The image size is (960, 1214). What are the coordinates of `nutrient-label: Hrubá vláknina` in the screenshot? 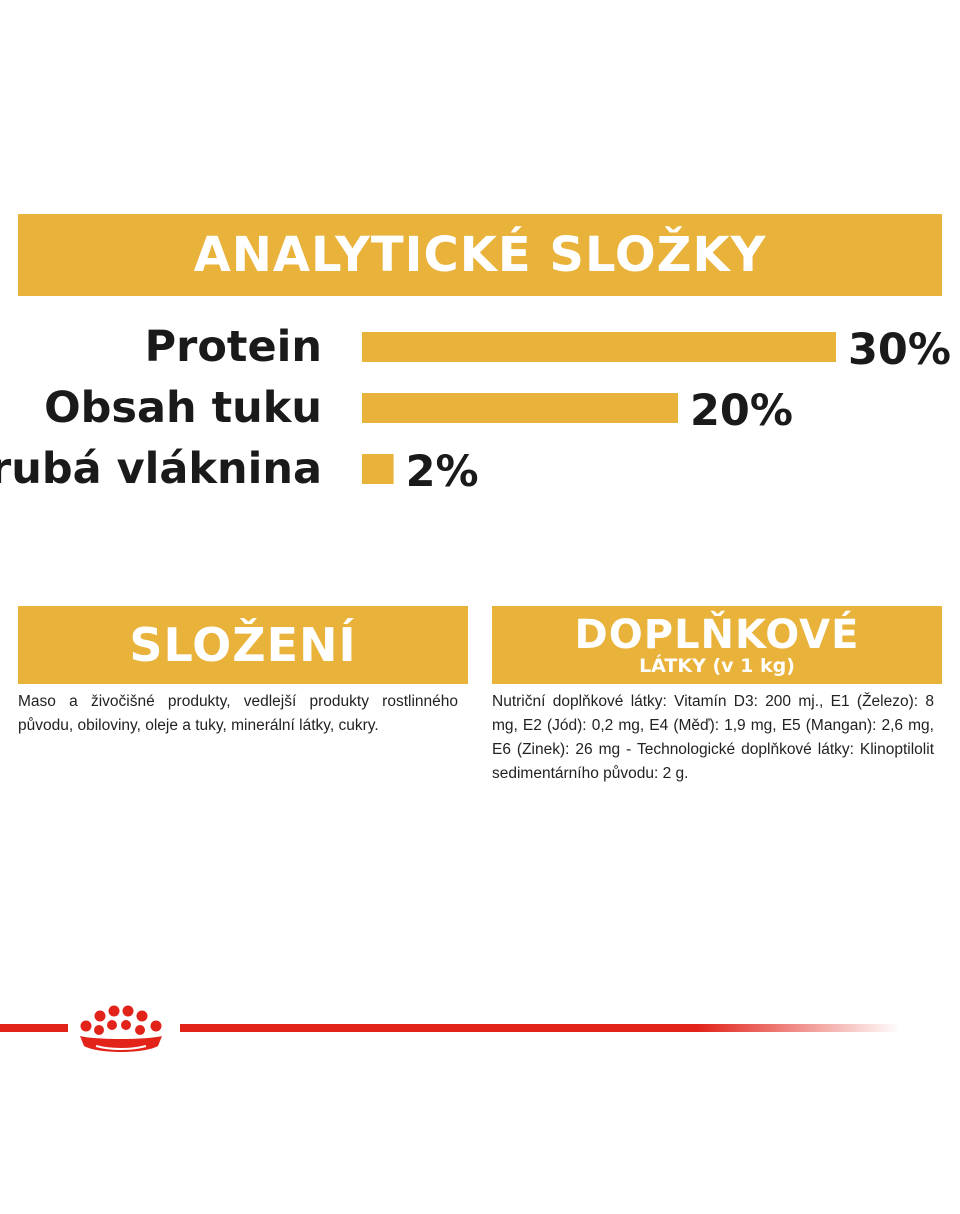 It's located at (161, 469).